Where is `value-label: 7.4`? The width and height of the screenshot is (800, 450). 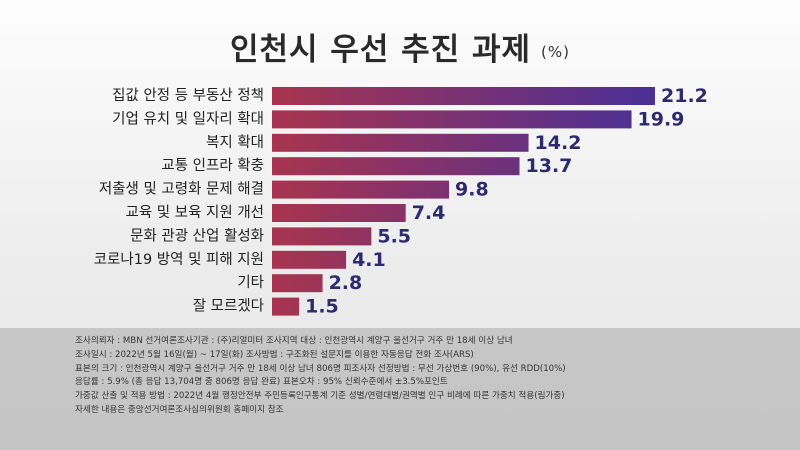
value-label: 7.4 is located at coordinates (429, 213).